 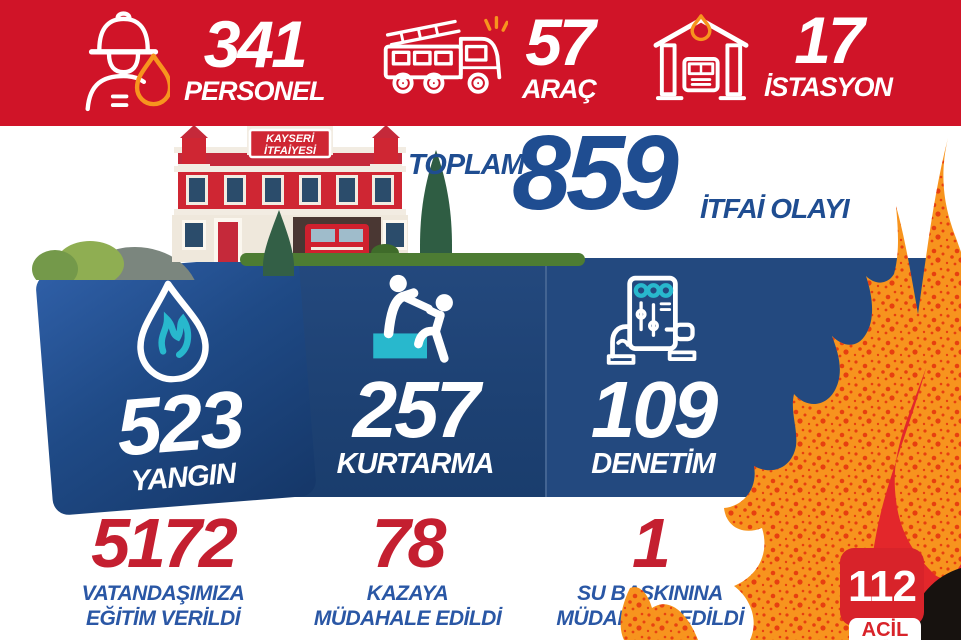 I want to click on turrets, so click(x=290, y=146).